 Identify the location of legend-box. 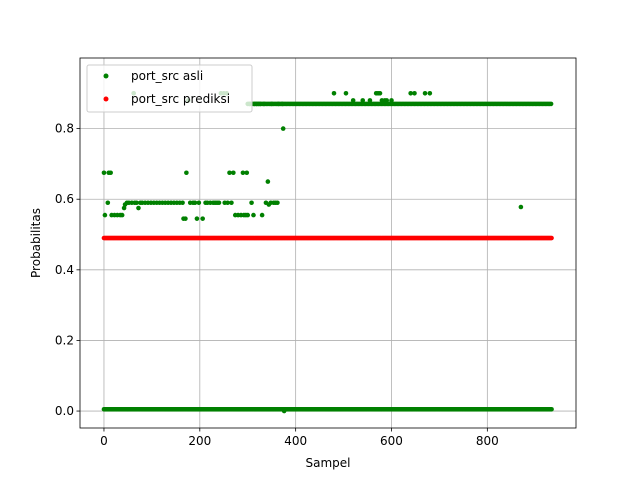
(169, 88).